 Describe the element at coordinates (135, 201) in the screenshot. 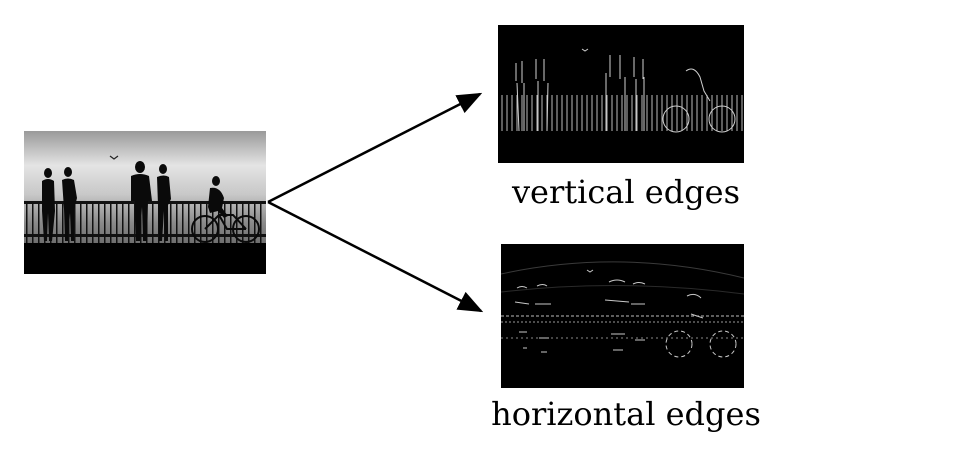

I see `people-silhouettes` at that location.